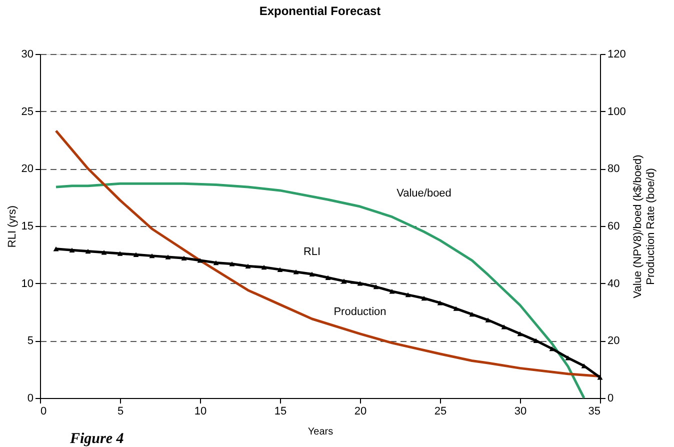  What do you see at coordinates (12, 226) in the screenshot?
I see `y-axis-title: RLI (yrs)` at bounding box center [12, 226].